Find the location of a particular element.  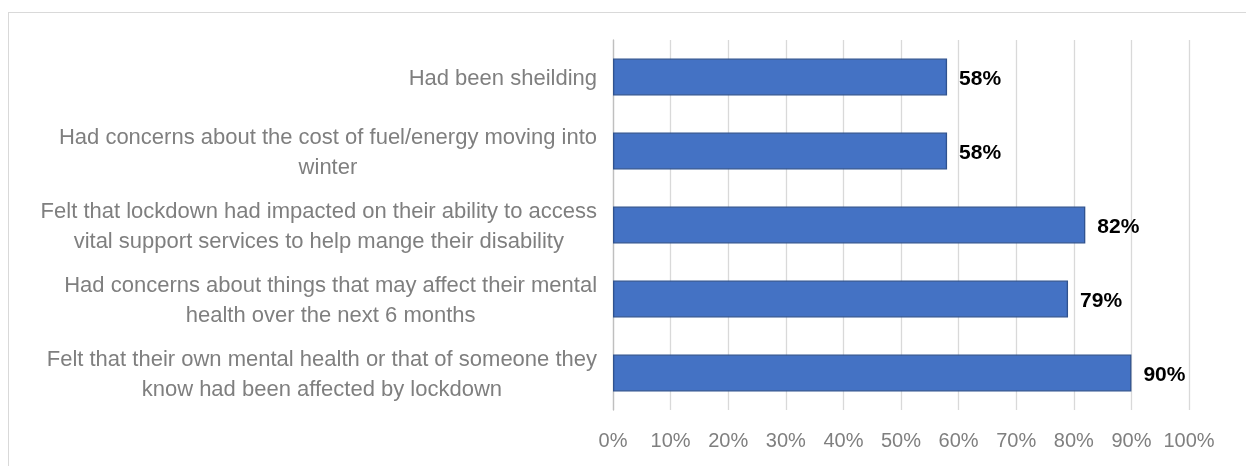

data-label: 79% is located at coordinates (1101, 299).